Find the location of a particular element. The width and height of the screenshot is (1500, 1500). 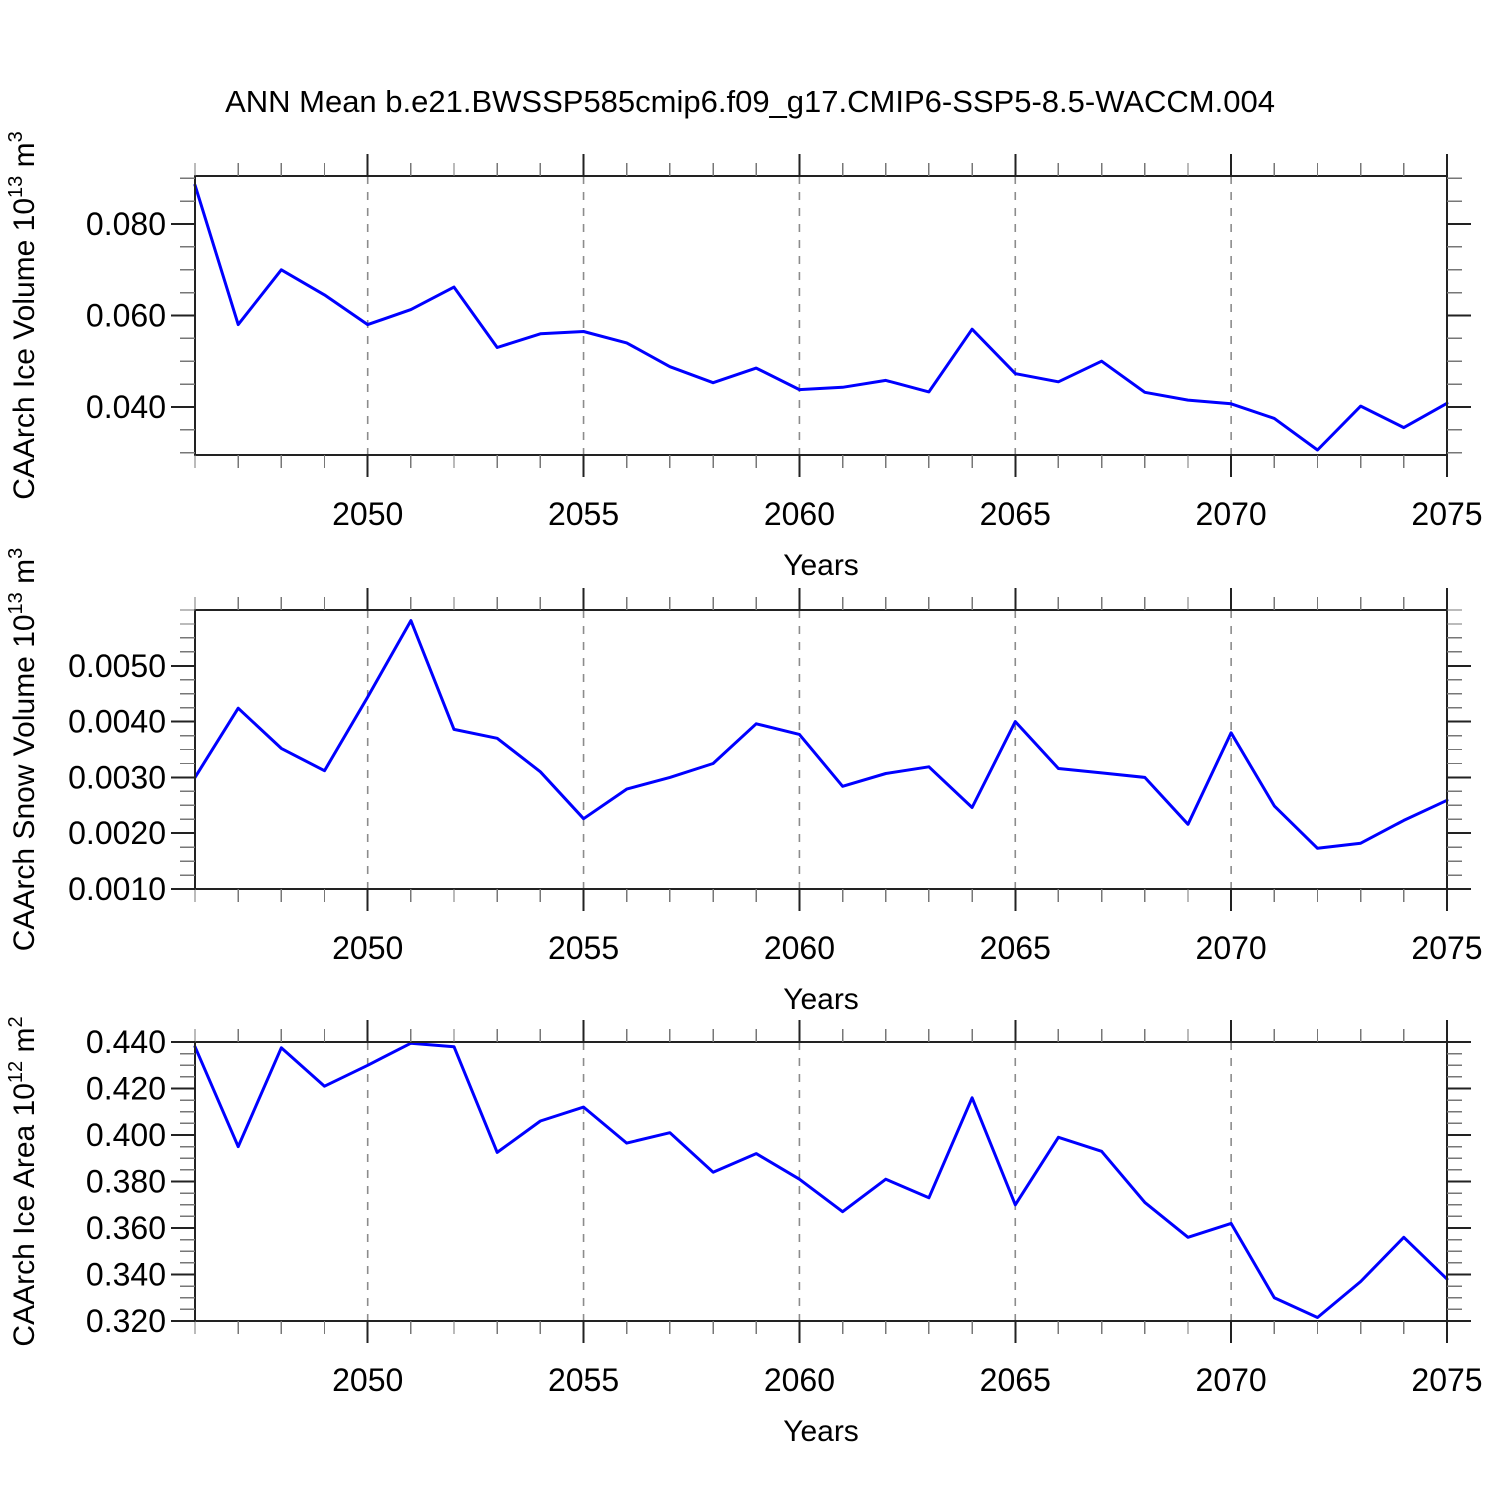

y-tick-label: 0.0030 is located at coordinates (117, 777).